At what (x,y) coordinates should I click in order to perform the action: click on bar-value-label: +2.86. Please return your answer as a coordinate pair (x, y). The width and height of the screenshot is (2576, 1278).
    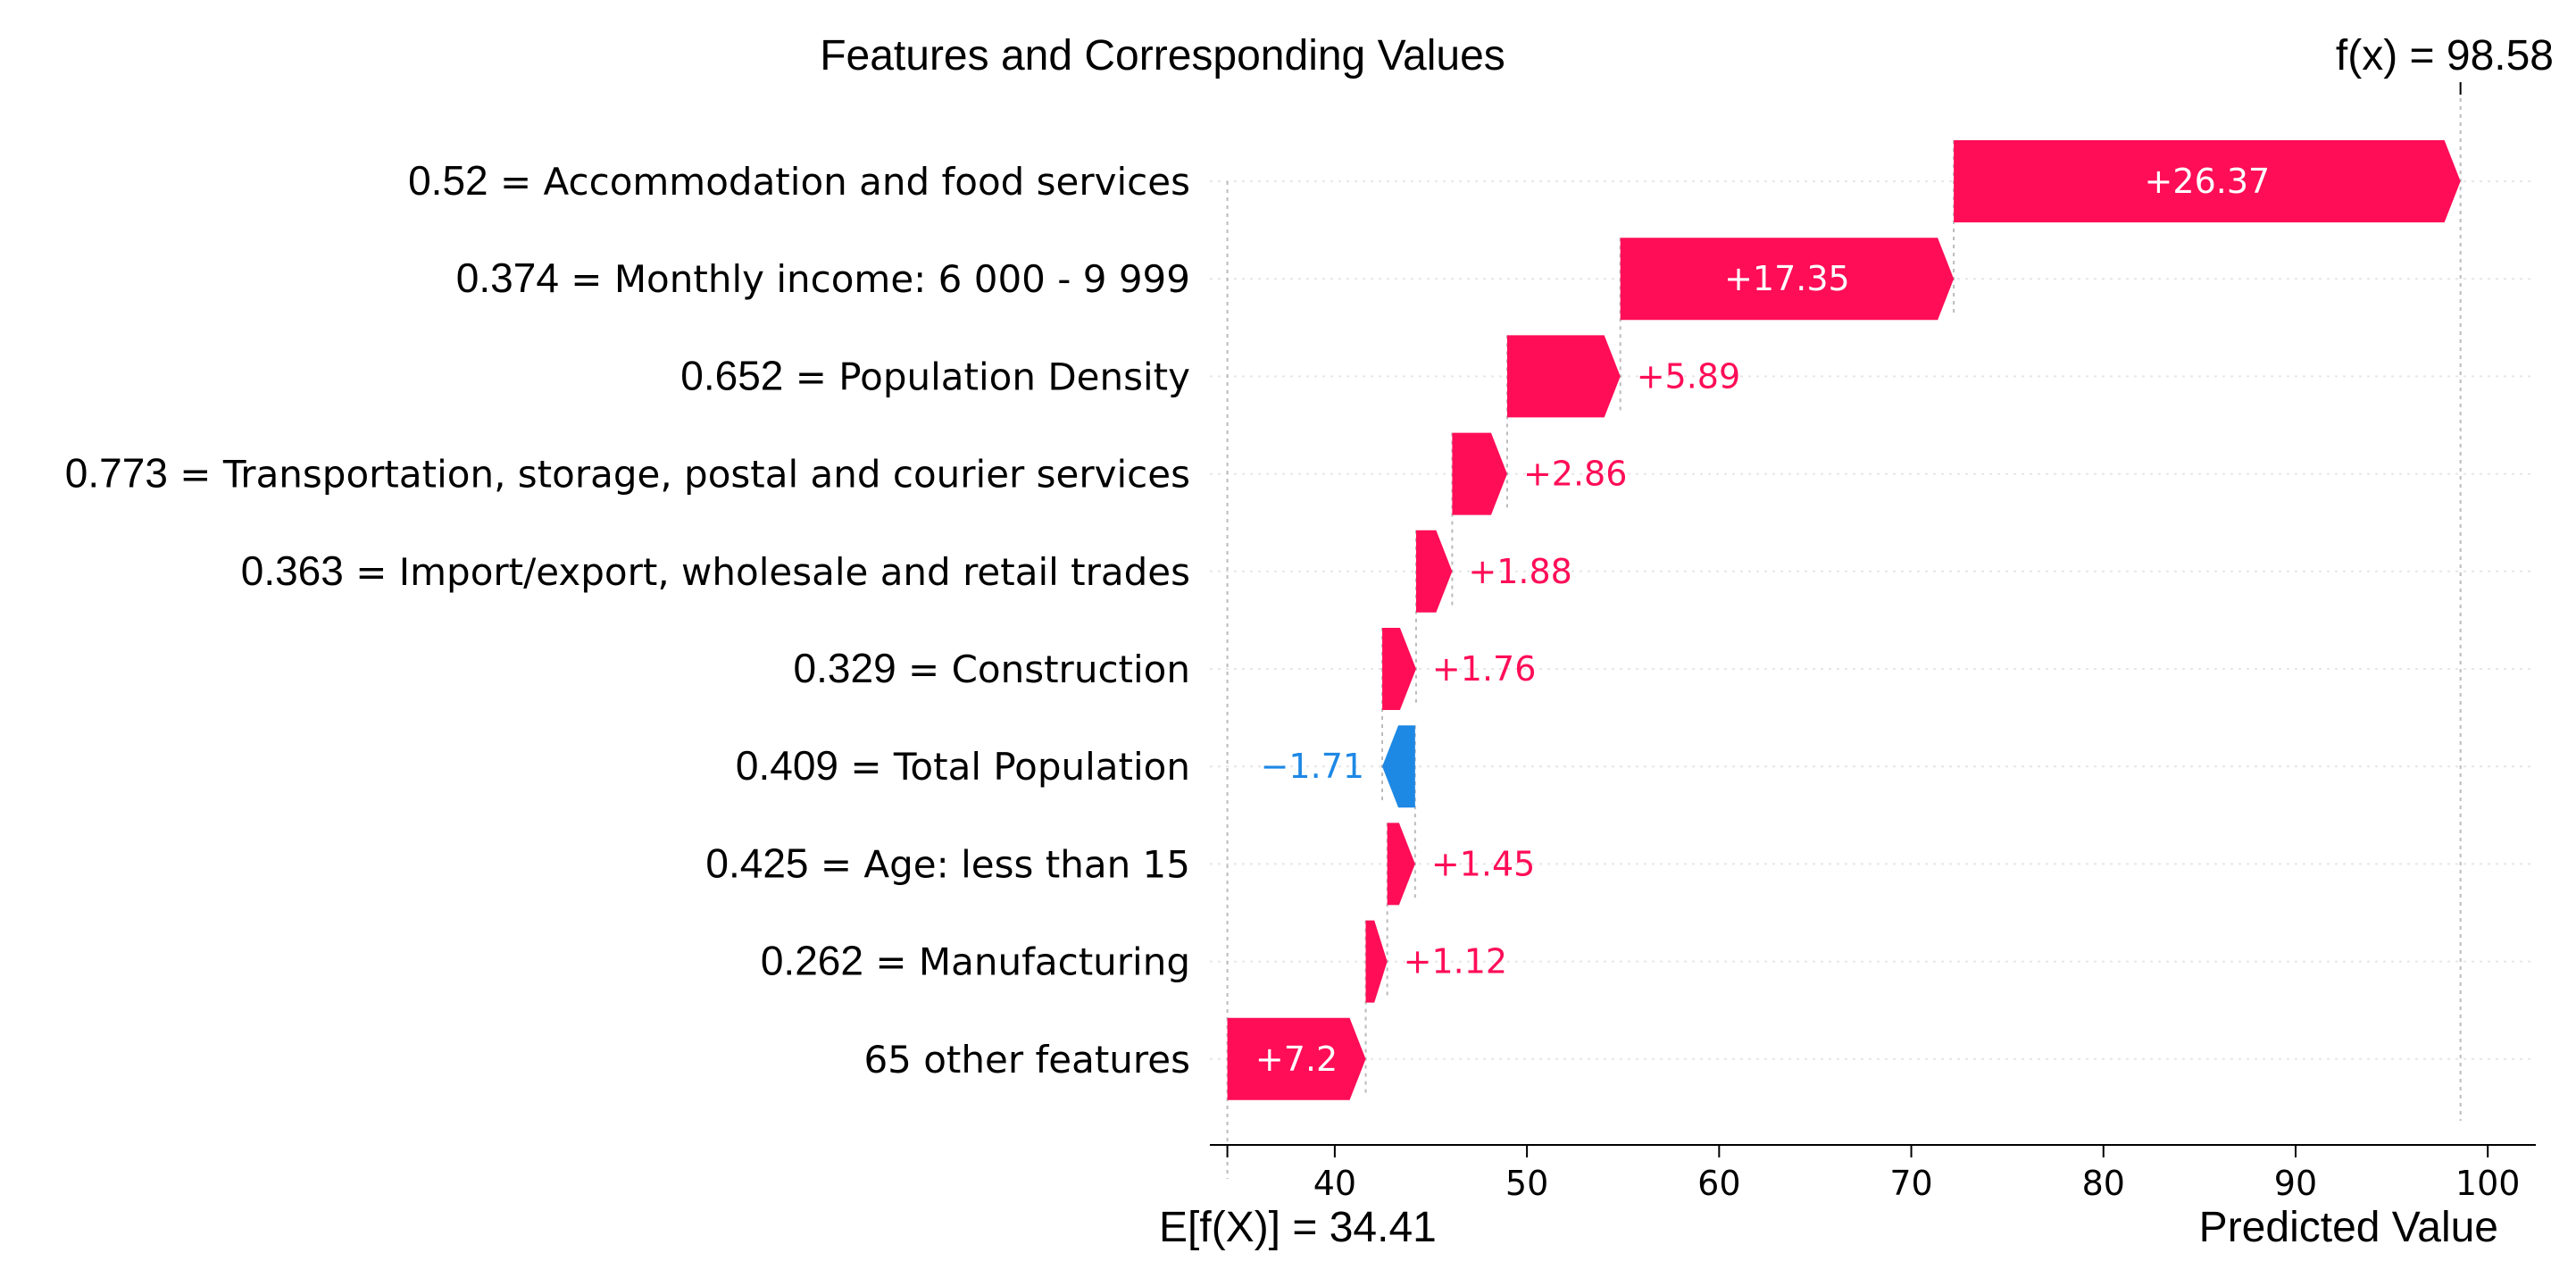
    Looking at the image, I should click on (1575, 475).